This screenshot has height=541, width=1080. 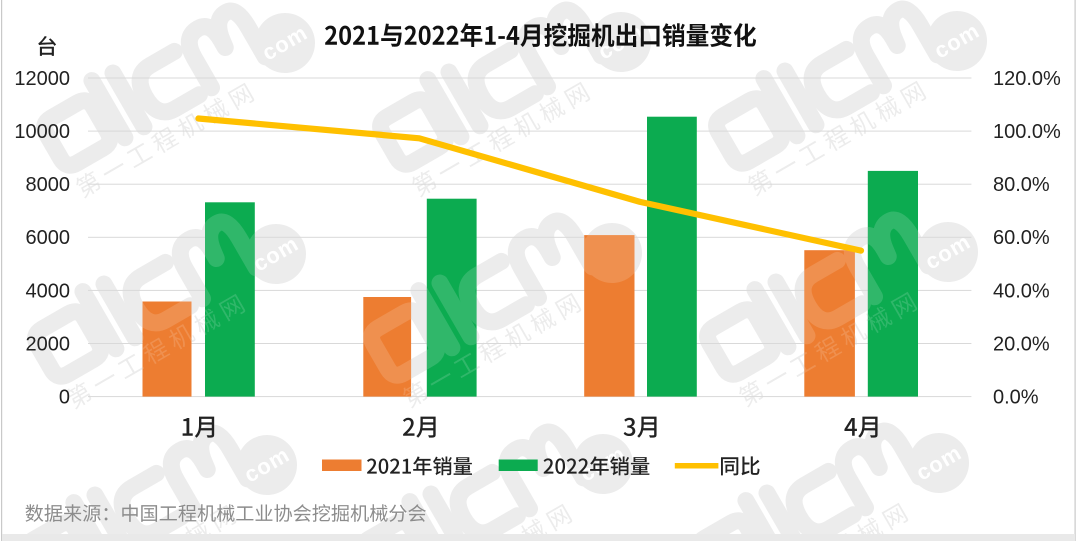 I want to click on svg-text: 2000, so click(x=48, y=344).